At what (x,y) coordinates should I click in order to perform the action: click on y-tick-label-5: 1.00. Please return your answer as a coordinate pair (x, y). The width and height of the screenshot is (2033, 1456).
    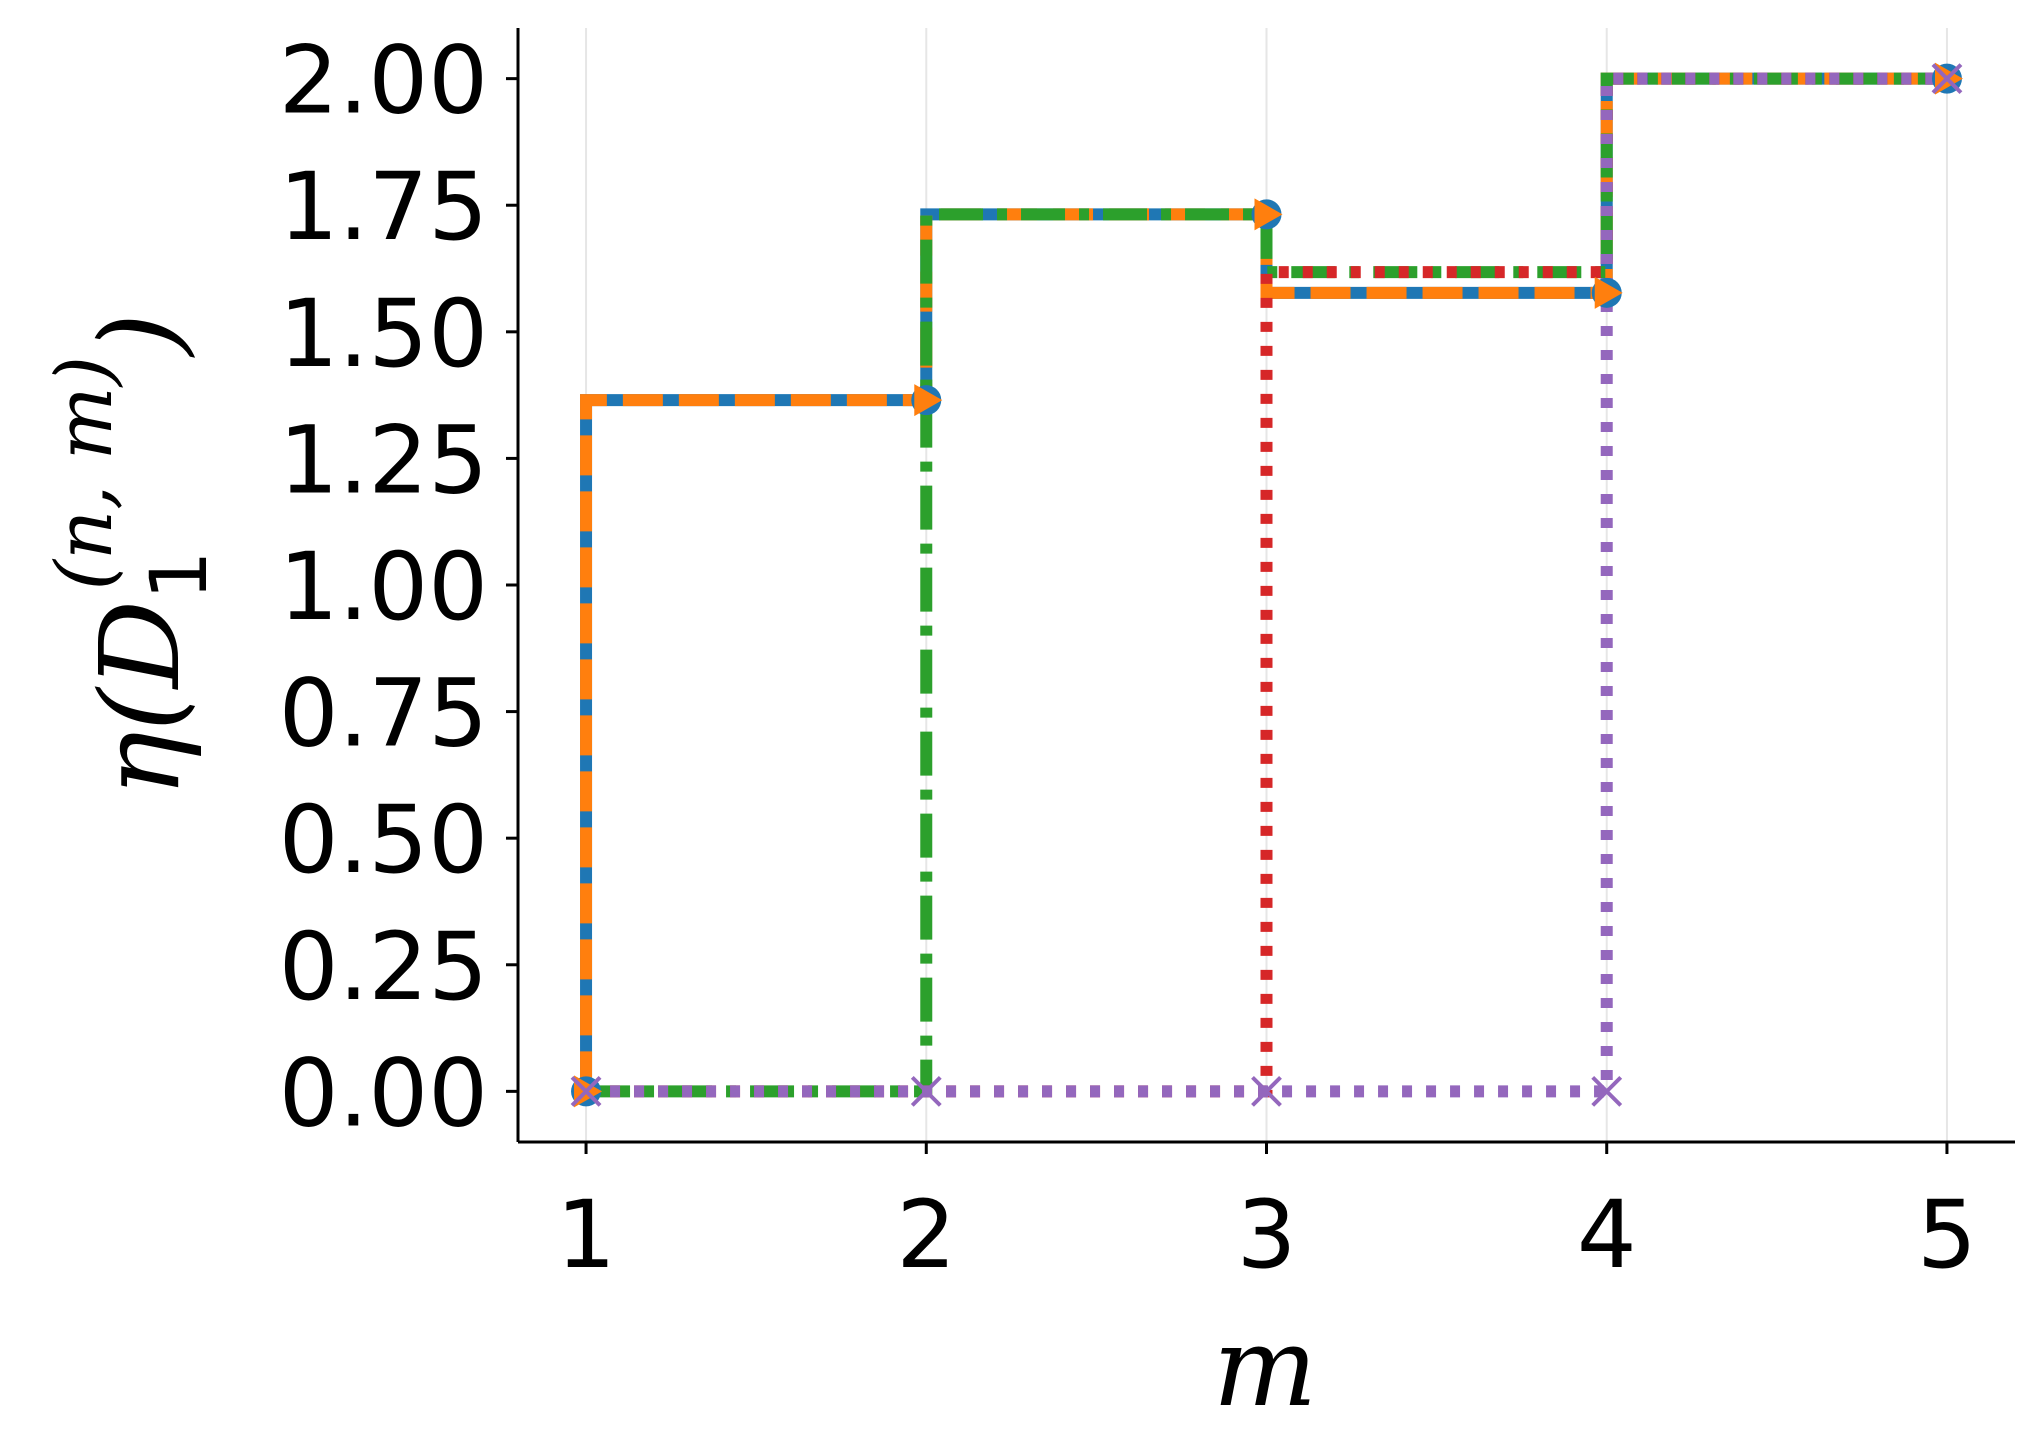
    Looking at the image, I should click on (383, 587).